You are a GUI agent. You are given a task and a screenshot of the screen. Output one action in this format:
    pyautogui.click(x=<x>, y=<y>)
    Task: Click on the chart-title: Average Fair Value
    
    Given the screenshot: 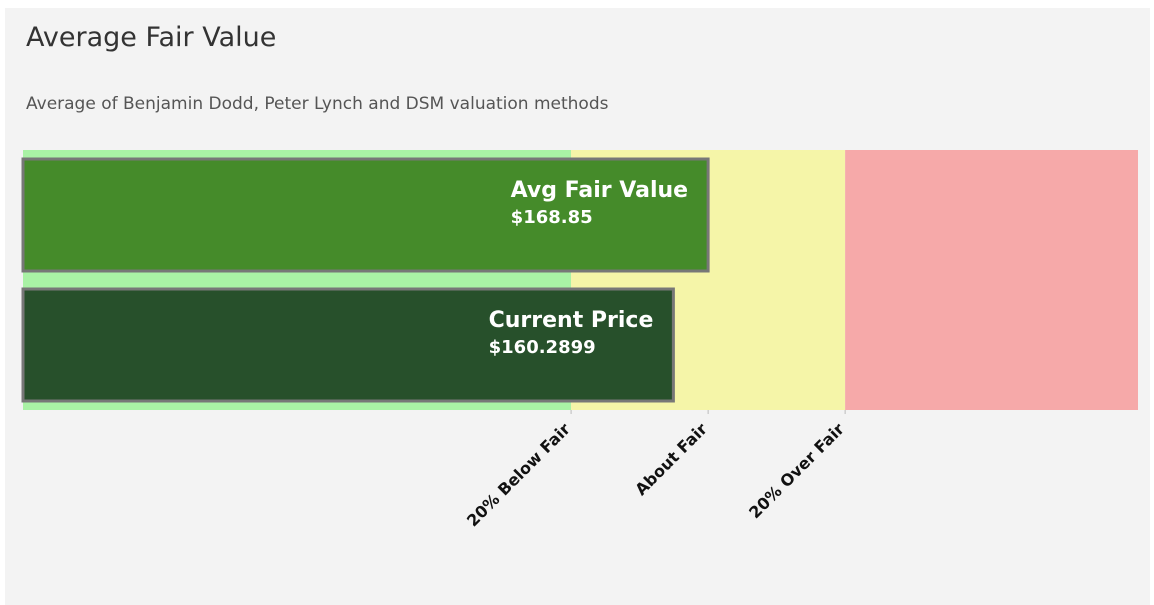 What is the action you would take?
    pyautogui.click(x=151, y=37)
    